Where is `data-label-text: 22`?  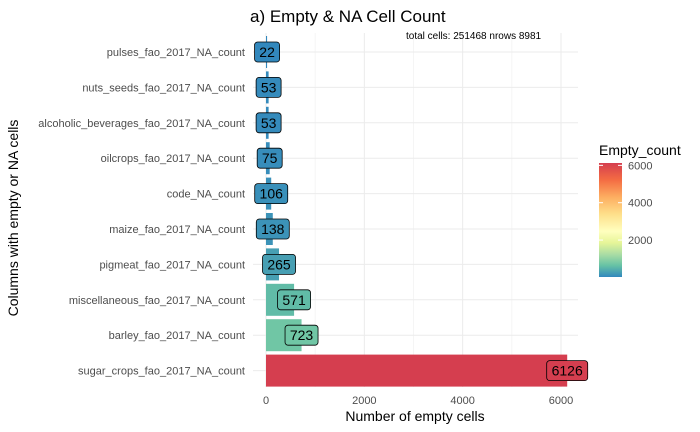
data-label-text: 22 is located at coordinates (267, 52).